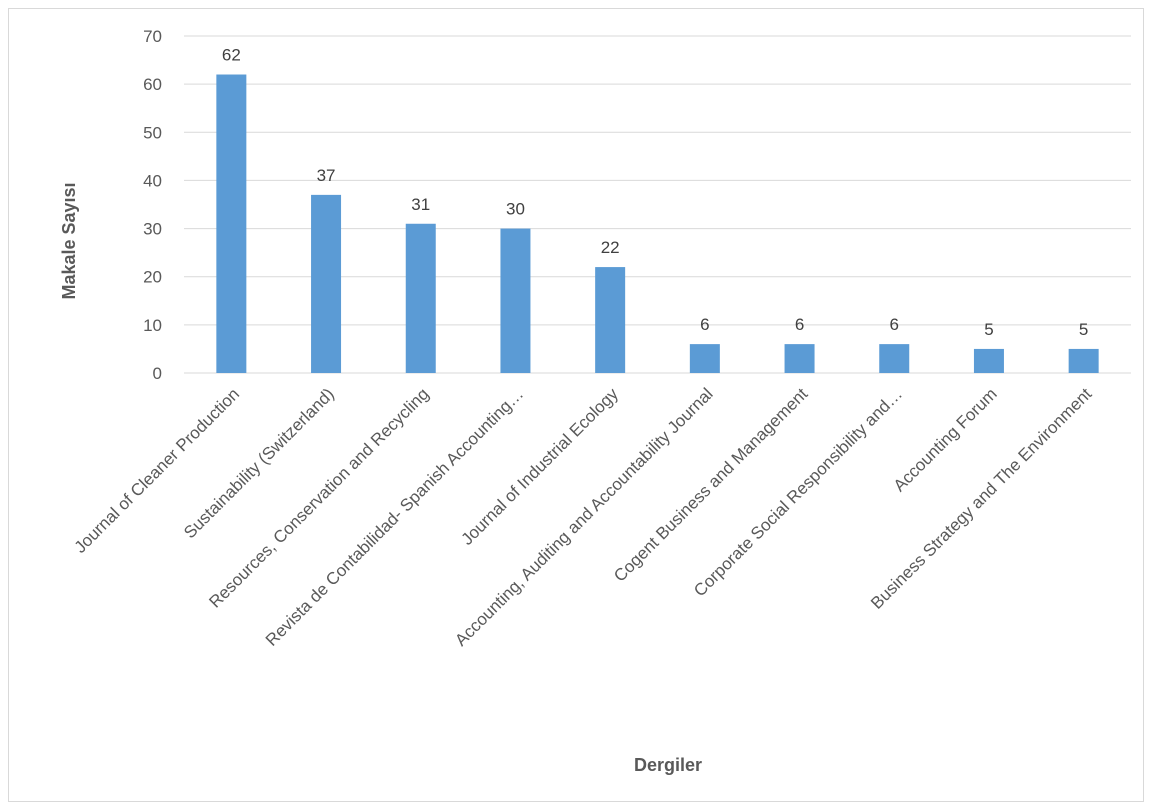 This screenshot has height=810, width=1153. I want to click on y-tick-label: 60, so click(152, 84).